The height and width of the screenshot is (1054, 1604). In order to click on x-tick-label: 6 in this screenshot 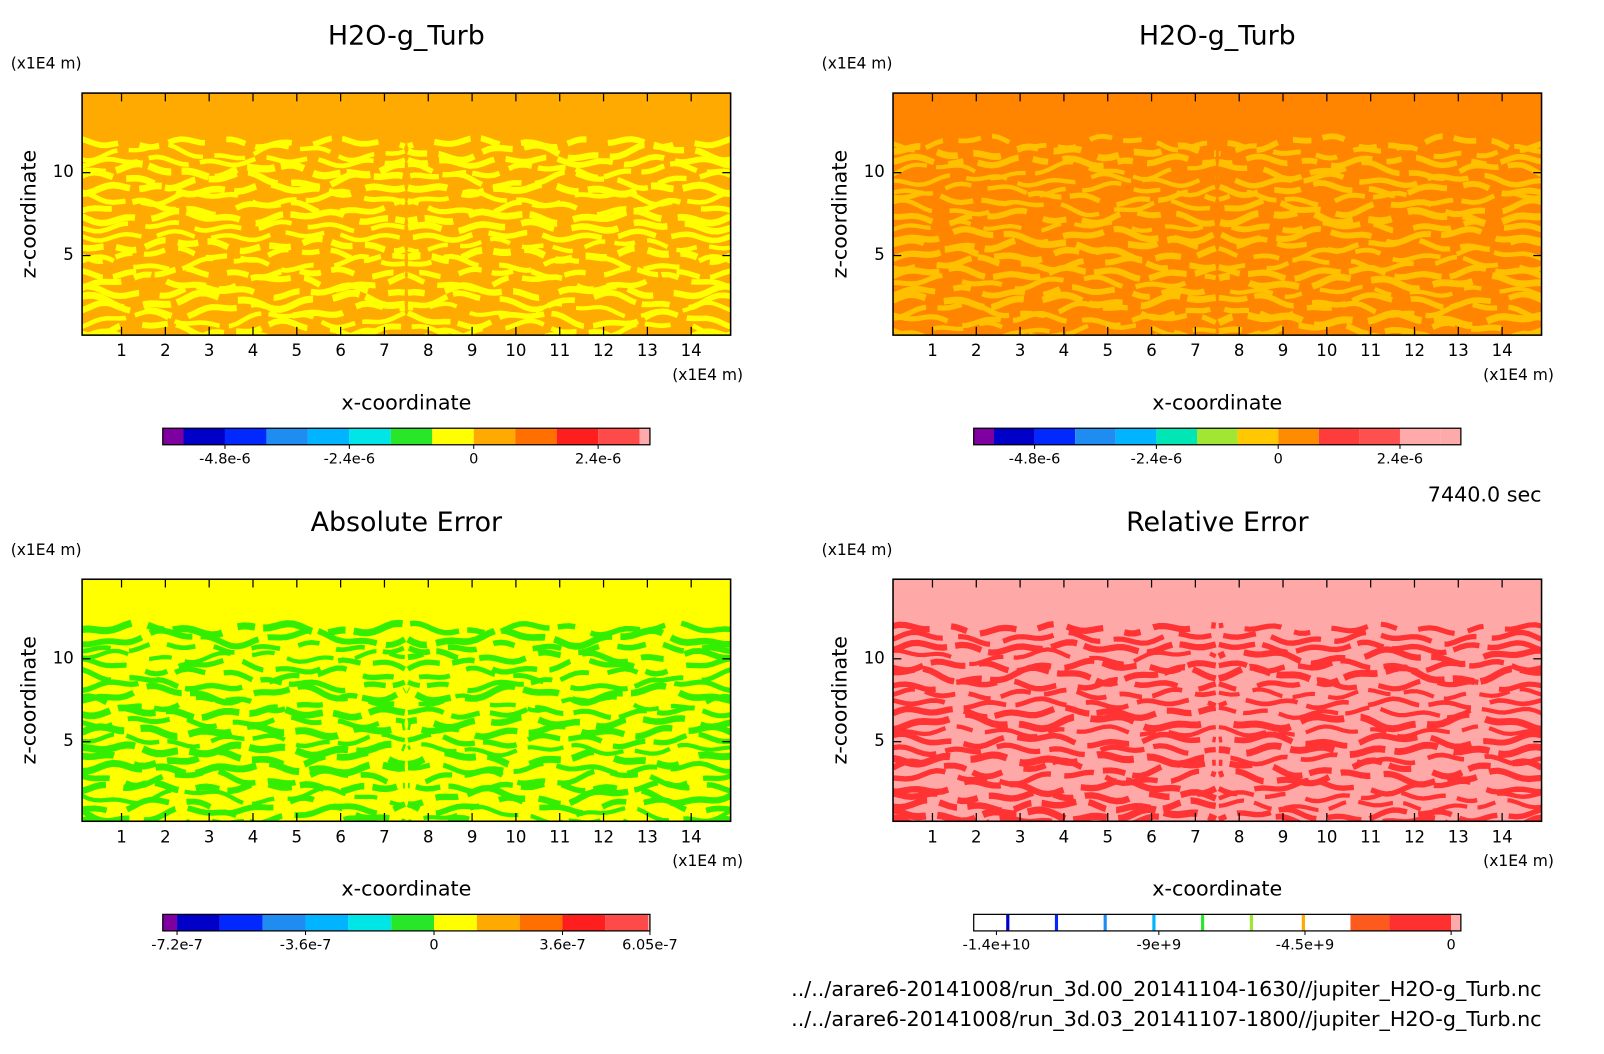, I will do `click(1151, 836)`.